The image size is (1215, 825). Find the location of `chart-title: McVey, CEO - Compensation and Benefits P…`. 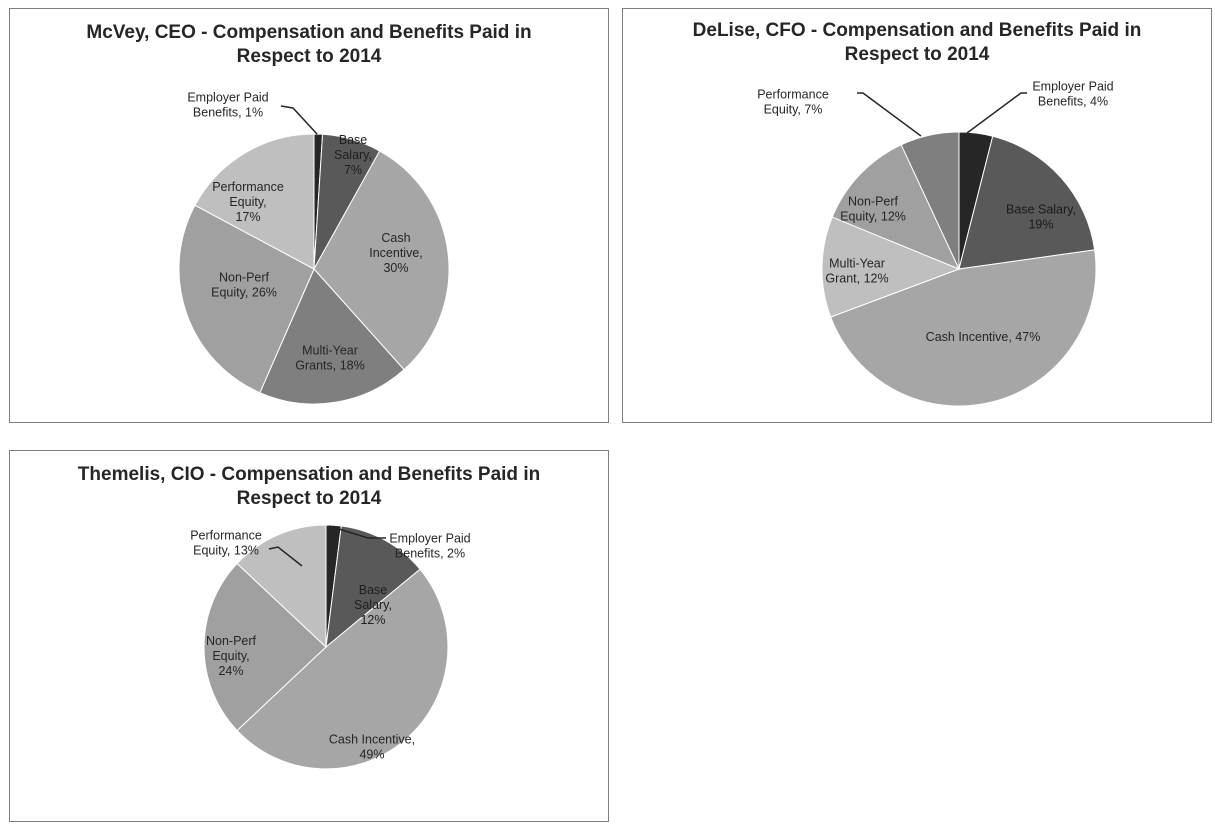

chart-title: McVey, CEO - Compensation and Benefits P… is located at coordinates (309, 45).